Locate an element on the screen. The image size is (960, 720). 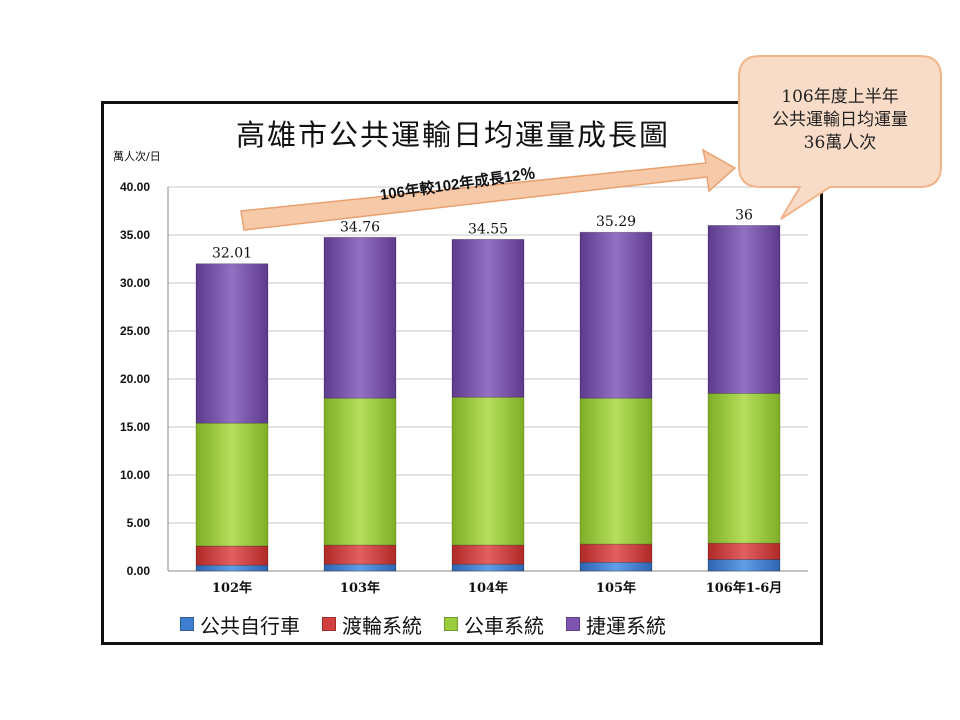
legend-label-bus: 公車系統 is located at coordinates (504, 625).